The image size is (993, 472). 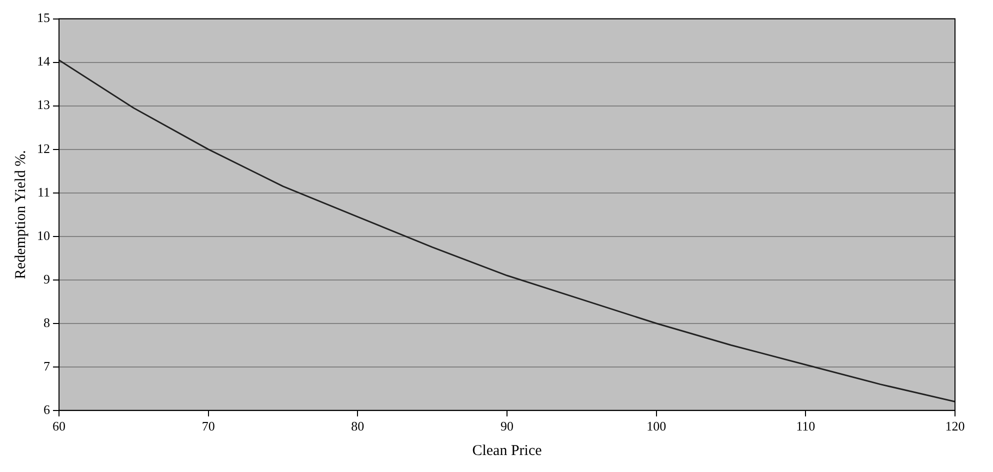 I want to click on y-tick-label: 6, so click(x=47, y=409).